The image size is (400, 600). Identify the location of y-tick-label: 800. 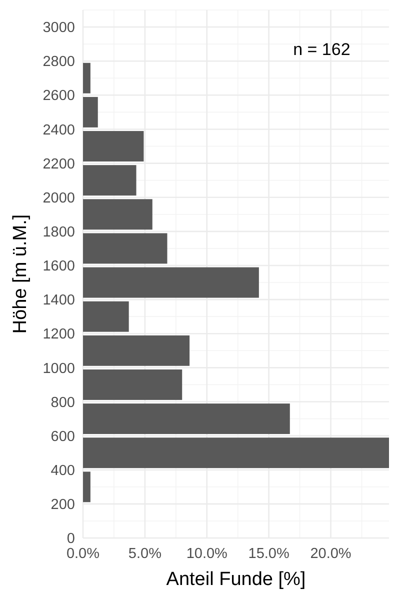
(62, 402).